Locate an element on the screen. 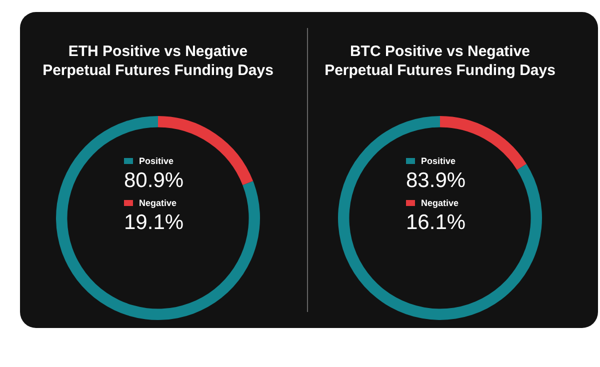 The image size is (600, 367). data-label: 83.9% is located at coordinates (436, 181).